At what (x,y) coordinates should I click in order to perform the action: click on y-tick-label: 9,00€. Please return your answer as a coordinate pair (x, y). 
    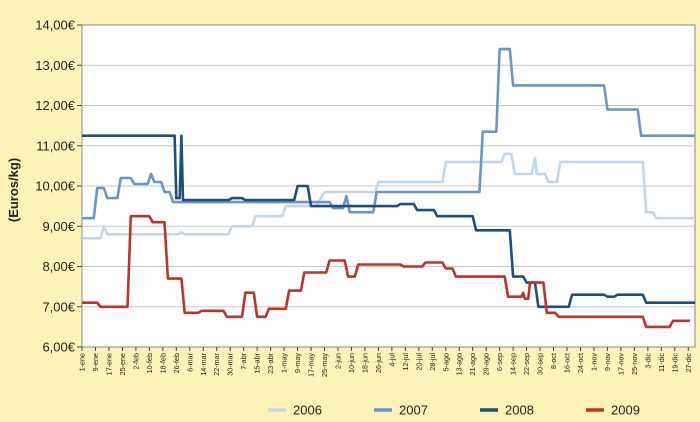
    Looking at the image, I should click on (58, 226).